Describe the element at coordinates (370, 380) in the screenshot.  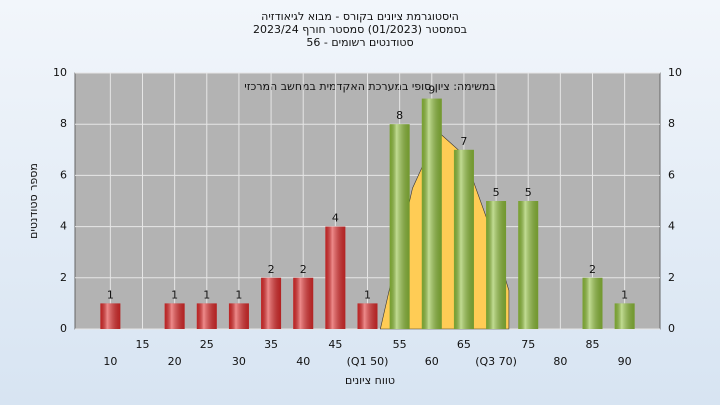
I see `x-axis-label: טווח ציונים` at that location.